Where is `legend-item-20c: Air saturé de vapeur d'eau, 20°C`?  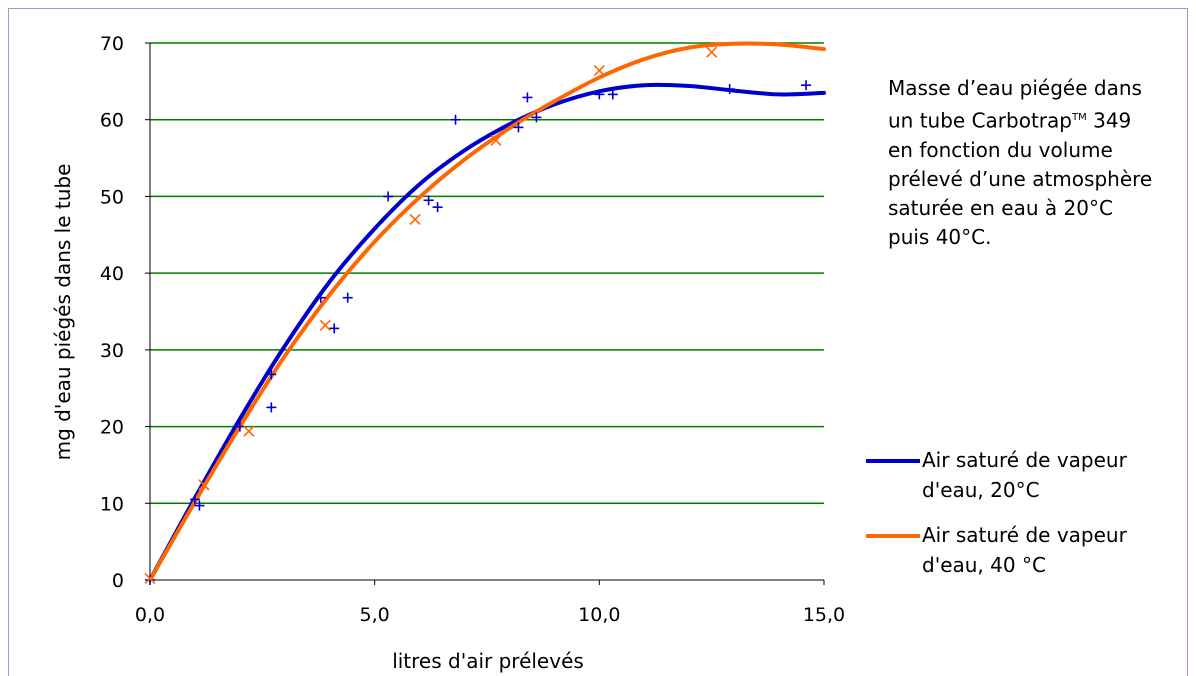
legend-item-20c: Air saturé de vapeur d'eau, 20°C is located at coordinates (1026, 480).